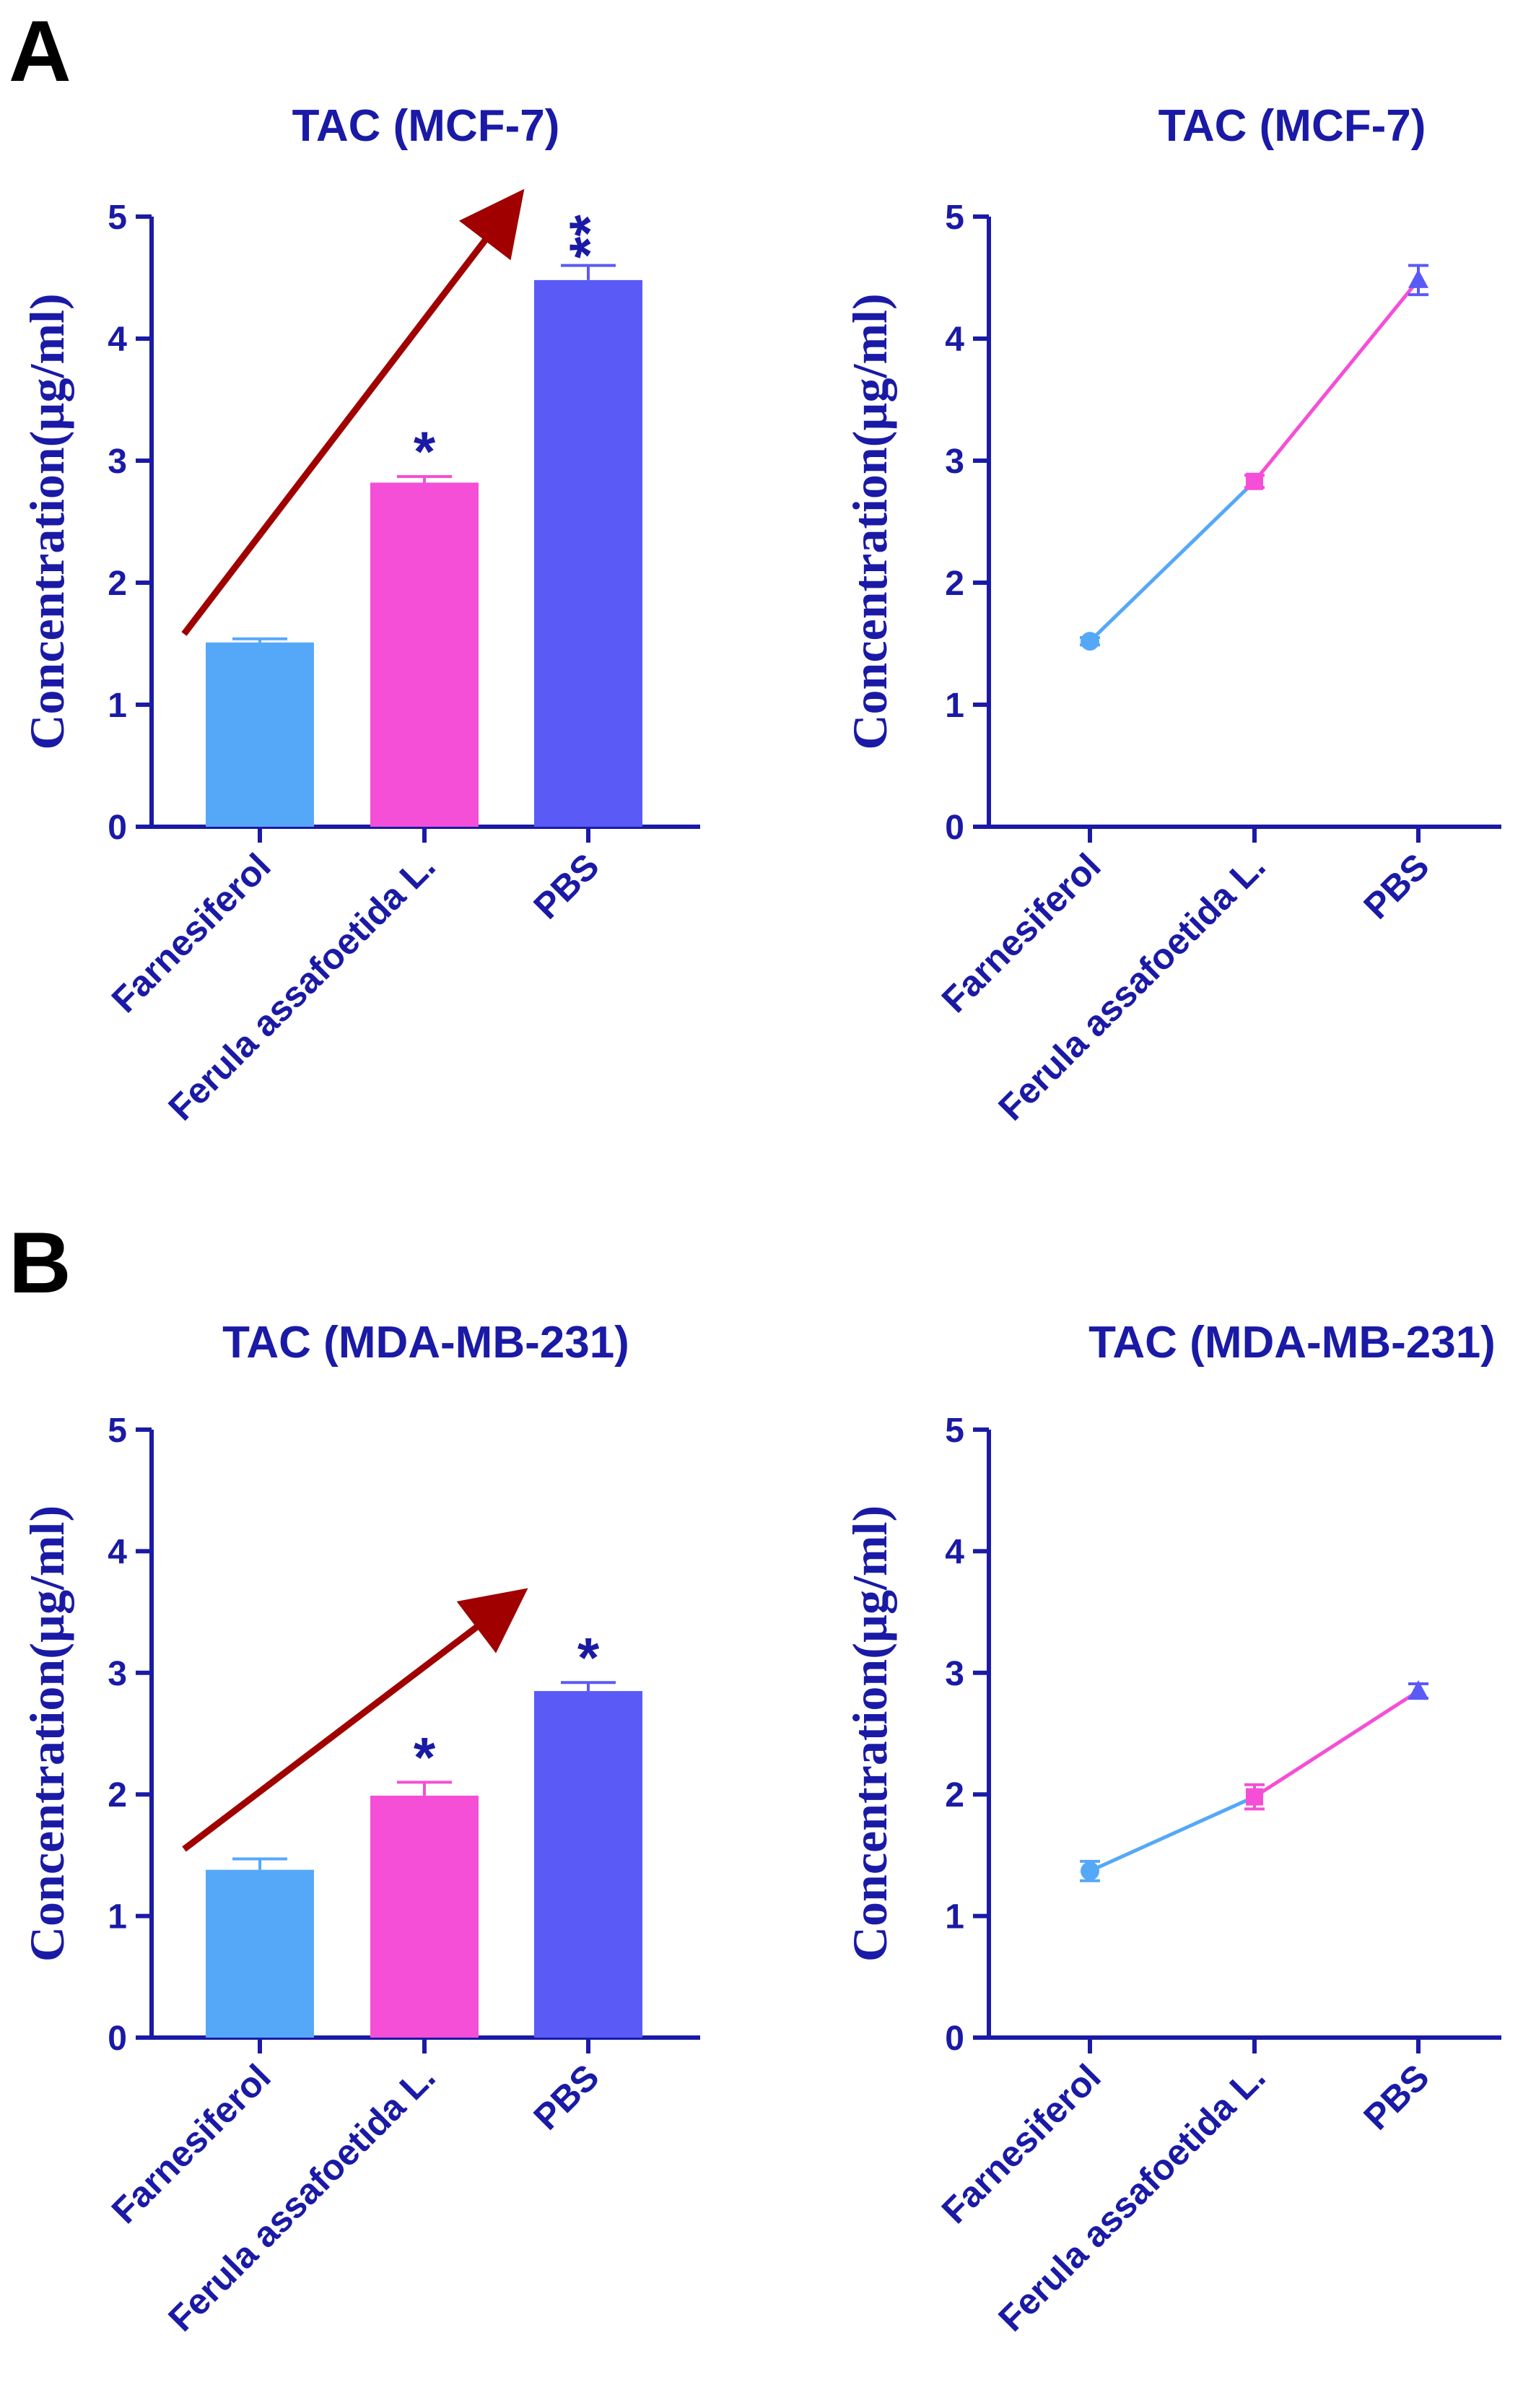 This screenshot has height=2408, width=1536. I want to click on panel-letter-a: A, so click(40, 51).